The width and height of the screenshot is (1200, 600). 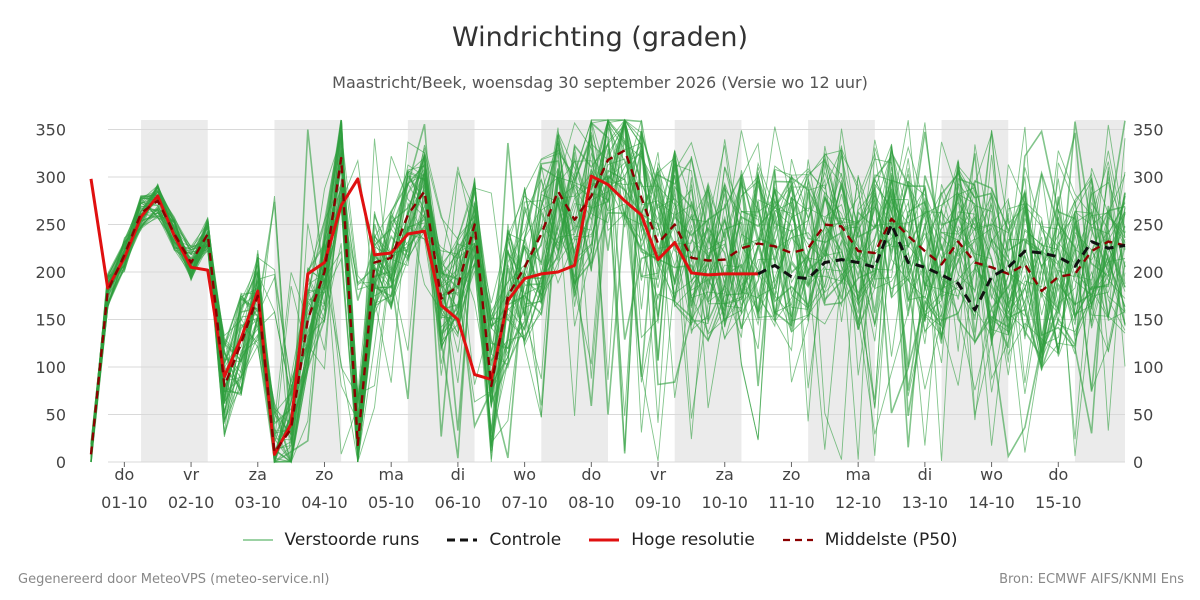 What do you see at coordinates (50, 177) in the screenshot?
I see `y-tick-label-left: 300` at bounding box center [50, 177].